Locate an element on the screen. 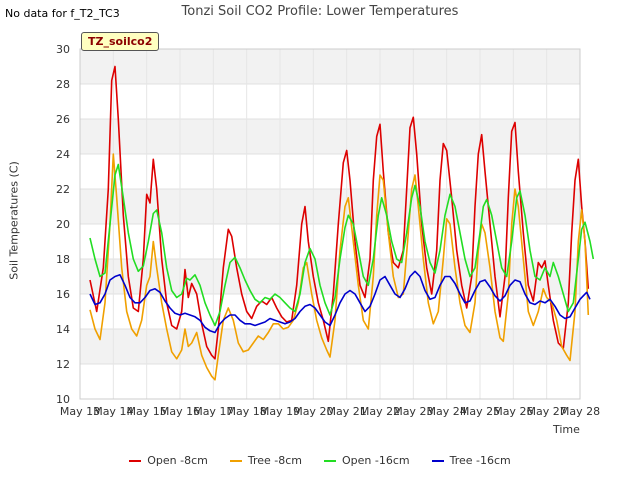 This screenshot has height=480, width=640. x-tick-label: May 27 is located at coordinates (547, 411).